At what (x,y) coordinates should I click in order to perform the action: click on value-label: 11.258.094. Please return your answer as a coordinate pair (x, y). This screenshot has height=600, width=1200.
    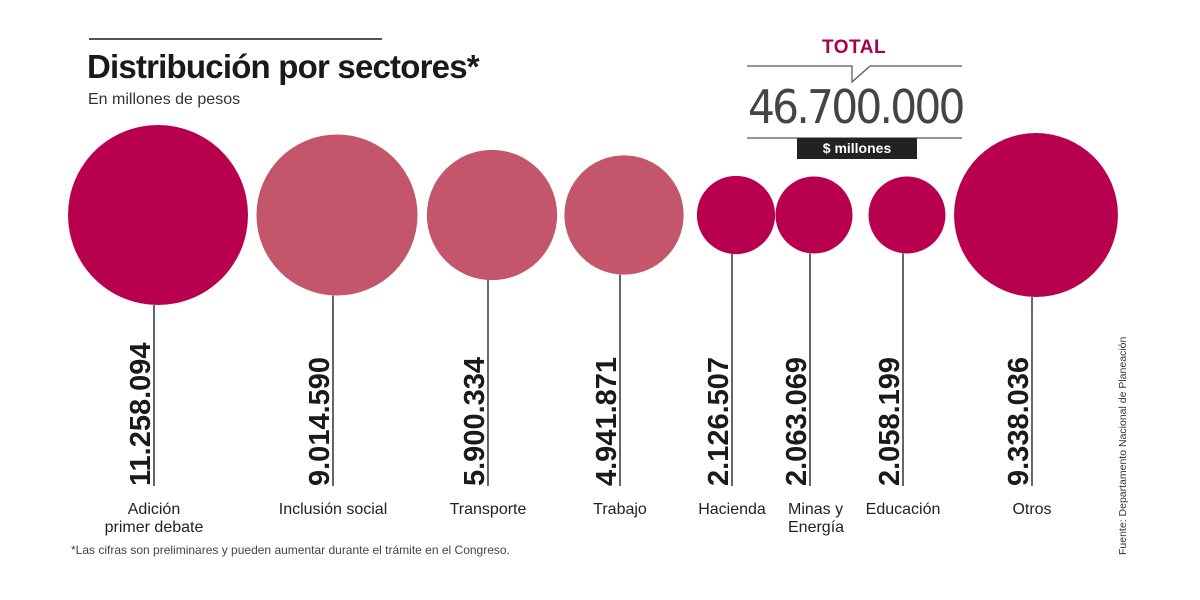
    Looking at the image, I should click on (141, 414).